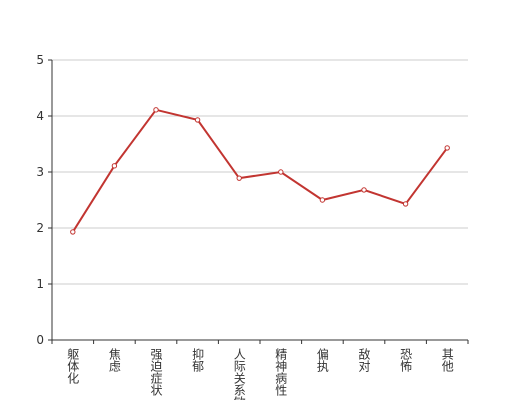  I want to click on y-tick-label: 5, so click(40, 60).